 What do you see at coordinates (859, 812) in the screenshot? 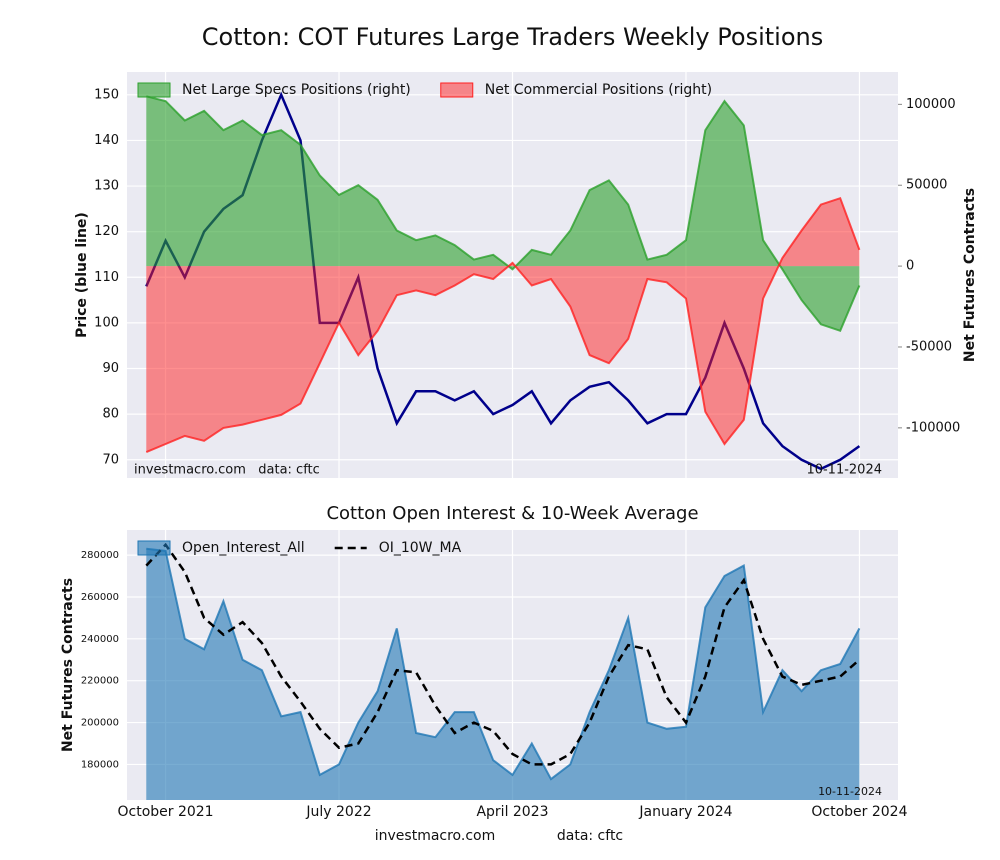
I see `x-tick-label: October 2024` at bounding box center [859, 812].